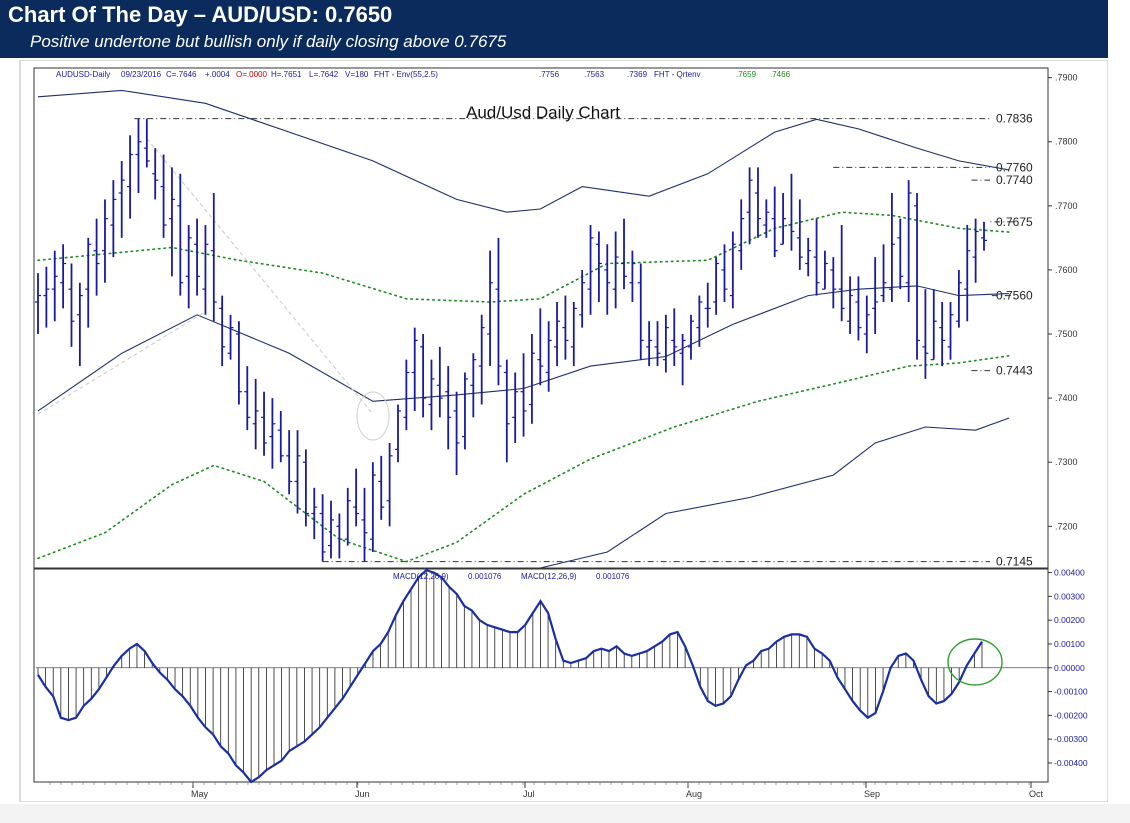 This screenshot has width=1130, height=823. Describe the element at coordinates (677, 74) in the screenshot. I see `price-info-qrt-label: FHT - Qrtenv` at that location.